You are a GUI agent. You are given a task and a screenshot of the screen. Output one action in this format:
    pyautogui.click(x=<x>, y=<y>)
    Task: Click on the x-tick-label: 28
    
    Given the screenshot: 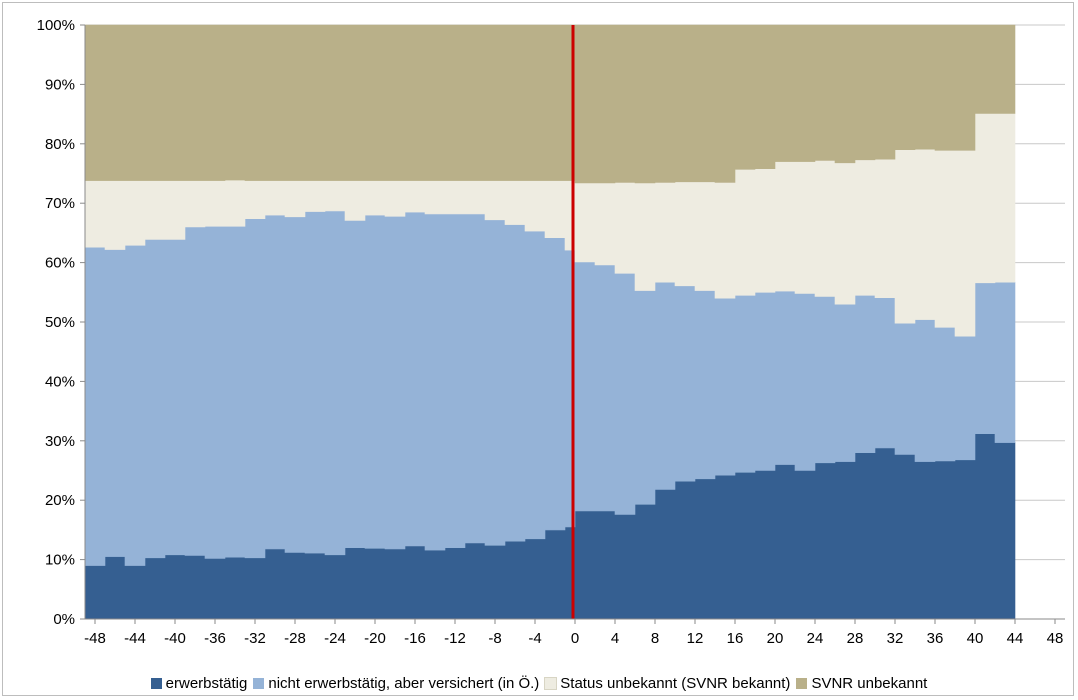 What is the action you would take?
    pyautogui.click(x=855, y=638)
    